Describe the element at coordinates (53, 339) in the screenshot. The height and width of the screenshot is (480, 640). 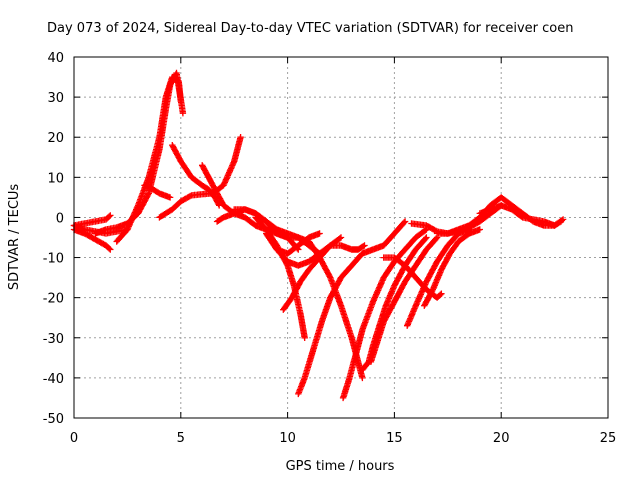
I see `y-tick-label: -30` at that location.